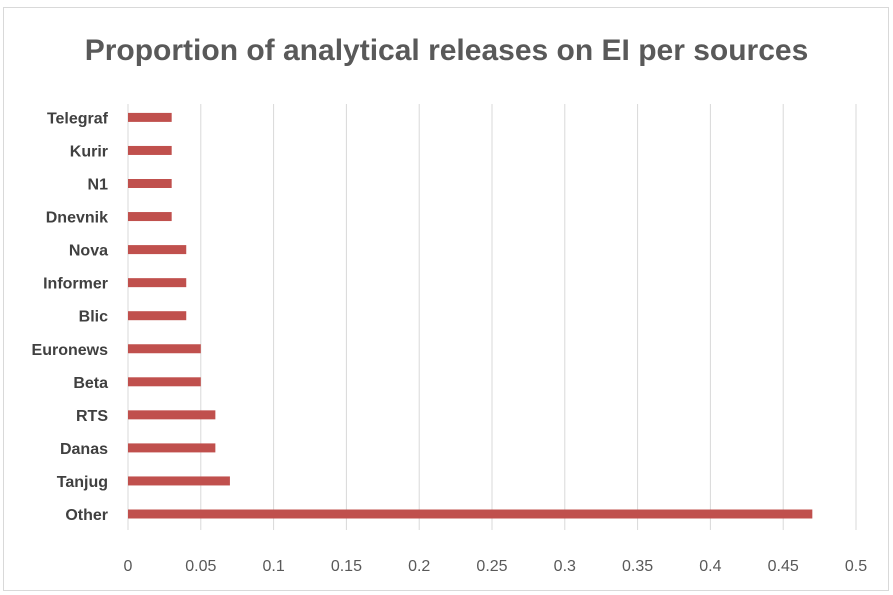  I want to click on x-tick-label: 0.4, so click(710, 566).